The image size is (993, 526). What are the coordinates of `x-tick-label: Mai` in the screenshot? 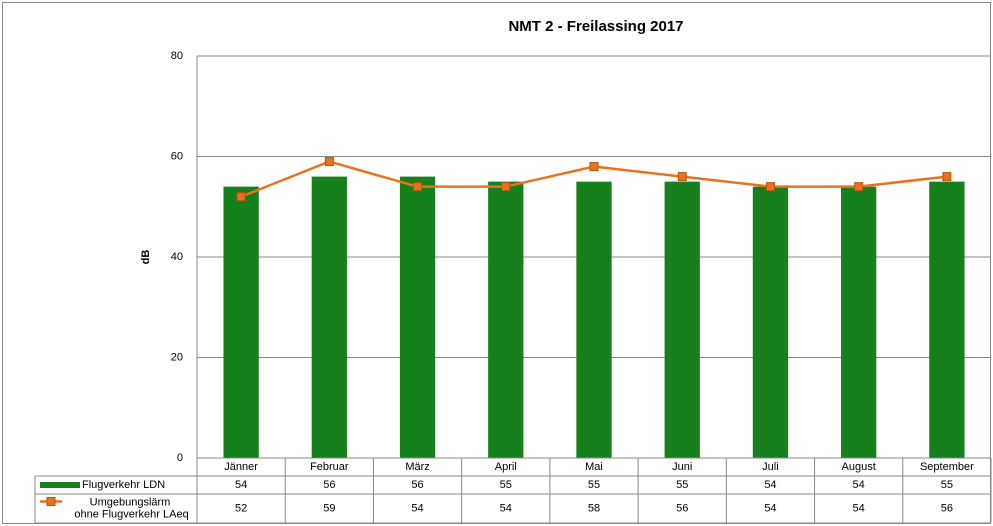 It's located at (594, 467).